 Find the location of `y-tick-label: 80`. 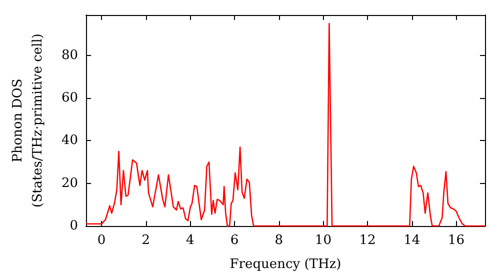

y-tick-label: 80 is located at coordinates (69, 55).